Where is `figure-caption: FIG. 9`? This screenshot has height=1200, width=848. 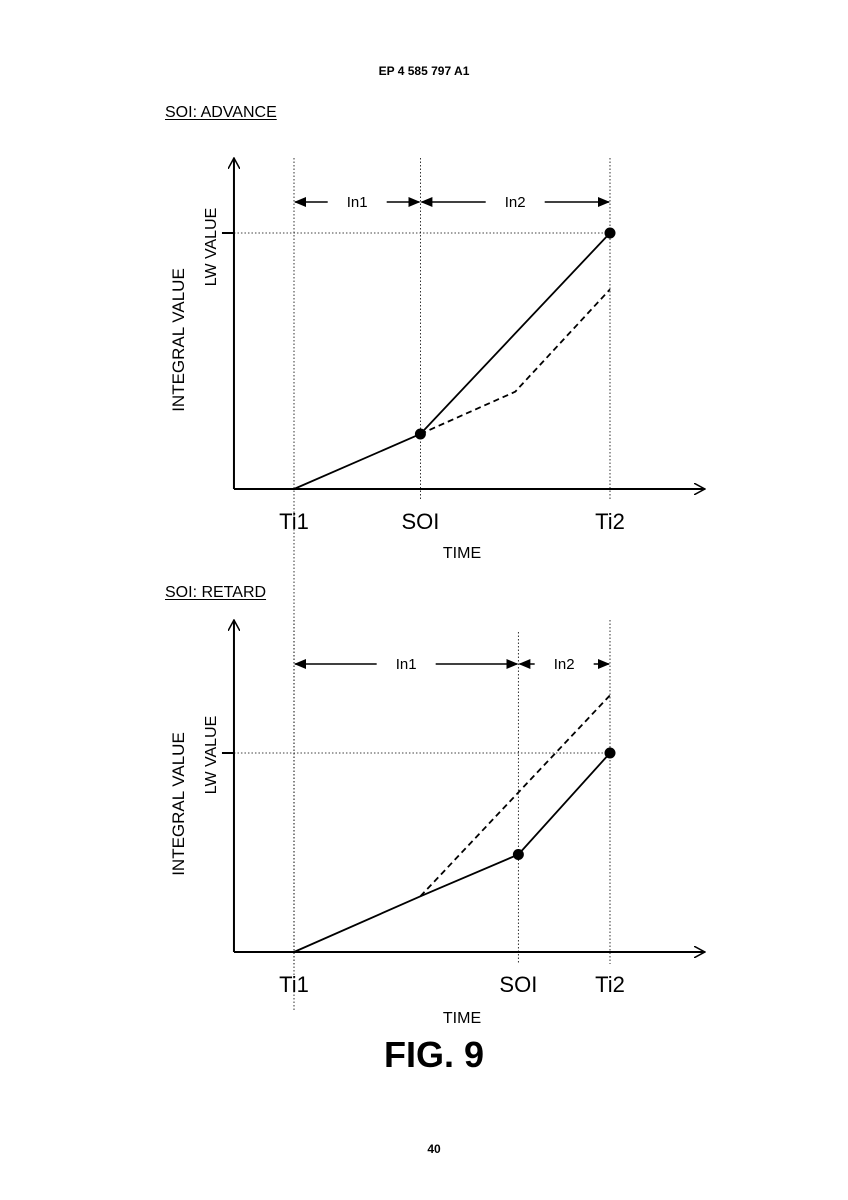 figure-caption: FIG. 9 is located at coordinates (434, 1054).